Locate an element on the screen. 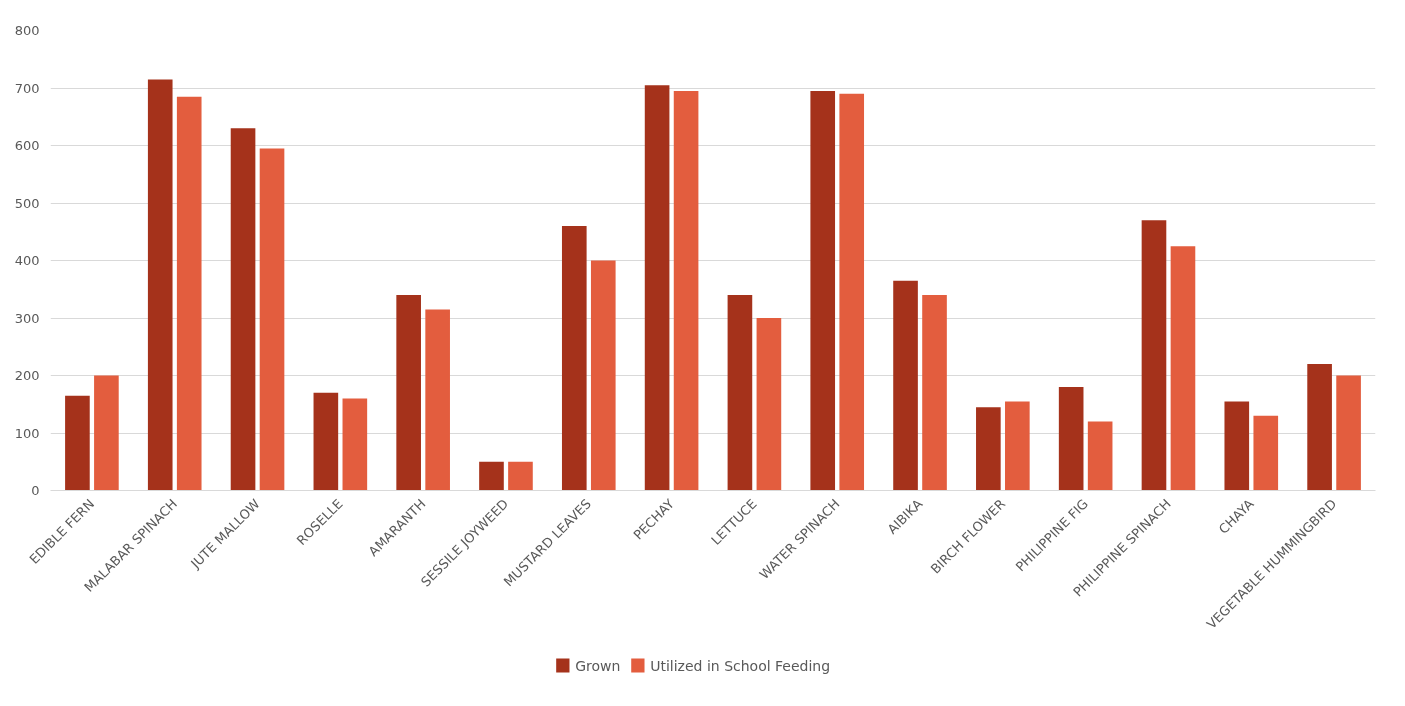  y-tick-label: 800 is located at coordinates (27, 30).